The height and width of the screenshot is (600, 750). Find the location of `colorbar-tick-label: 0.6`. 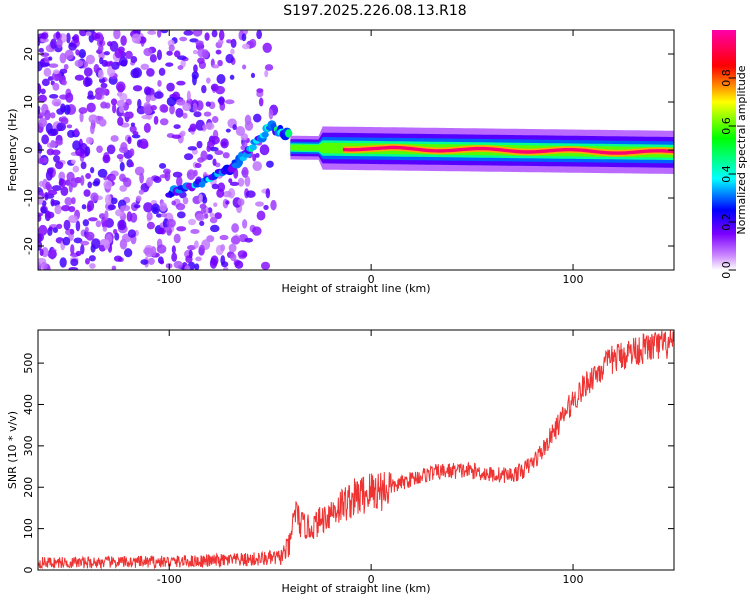

colorbar-tick-label: 0.6 is located at coordinates (726, 126).